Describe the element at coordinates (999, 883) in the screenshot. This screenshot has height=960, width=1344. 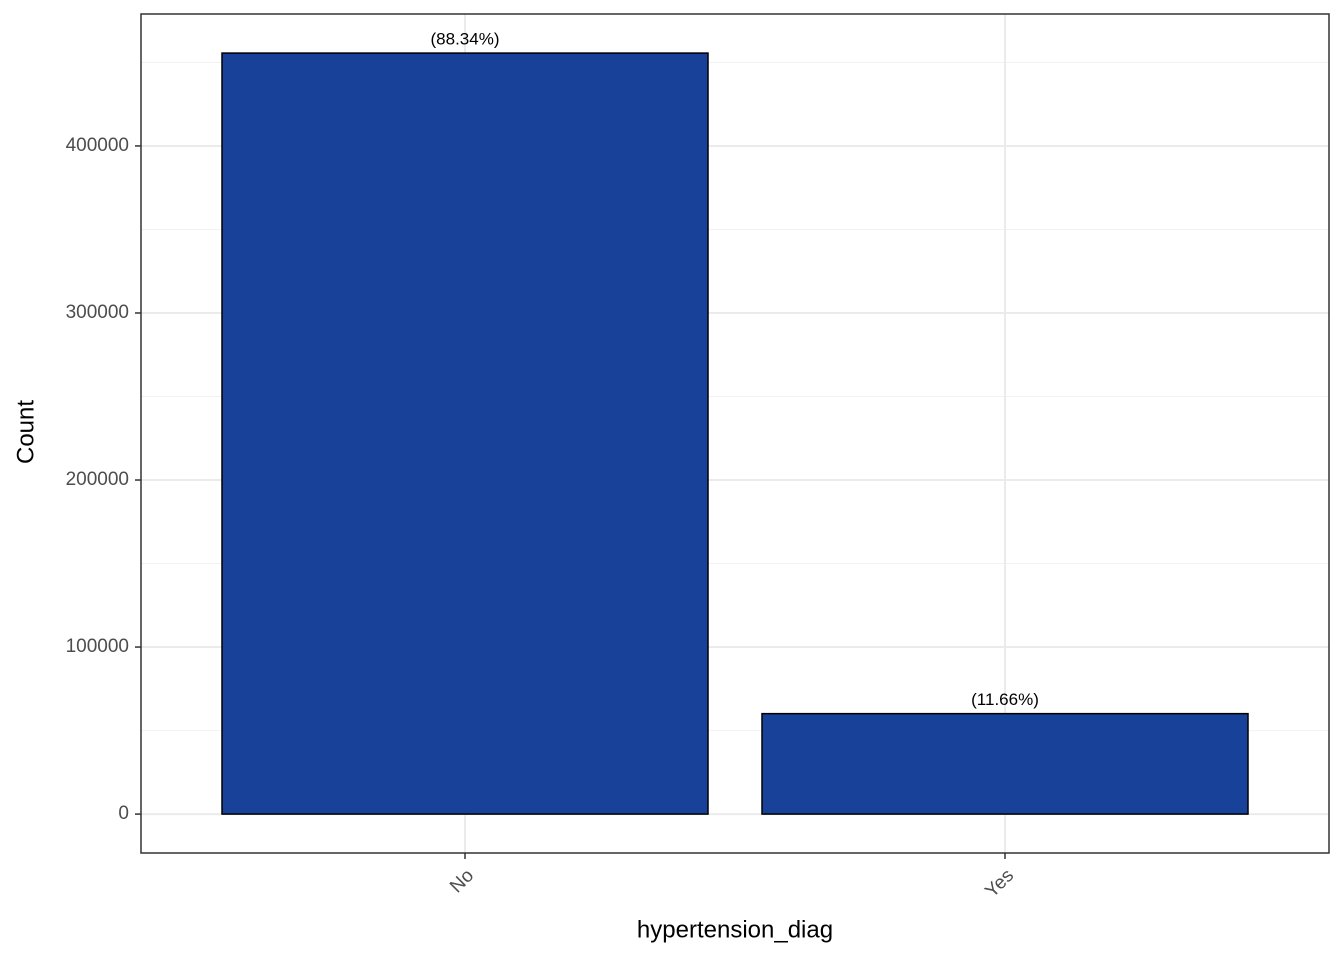
I see `x-tick-label: Yes` at that location.